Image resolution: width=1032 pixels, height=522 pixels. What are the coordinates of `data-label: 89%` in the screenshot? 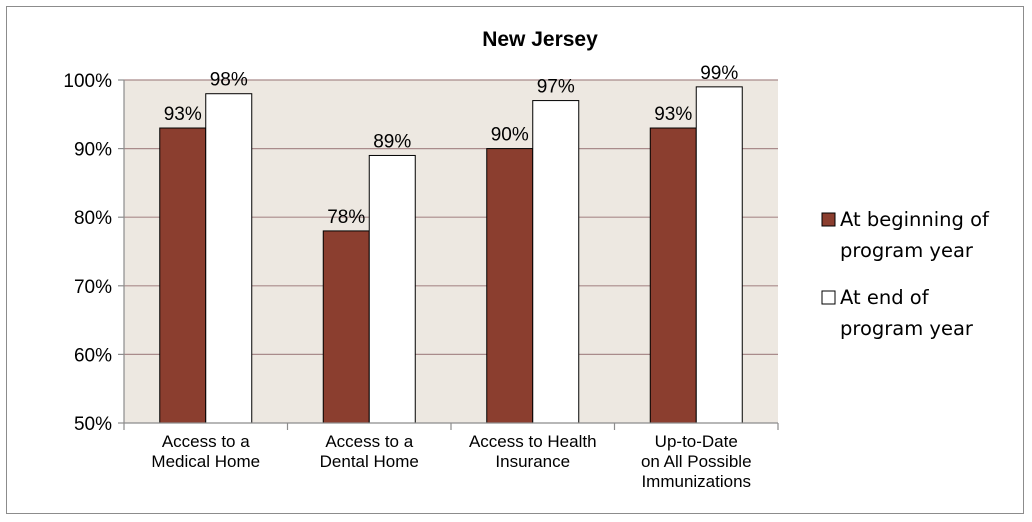 It's located at (392, 141).